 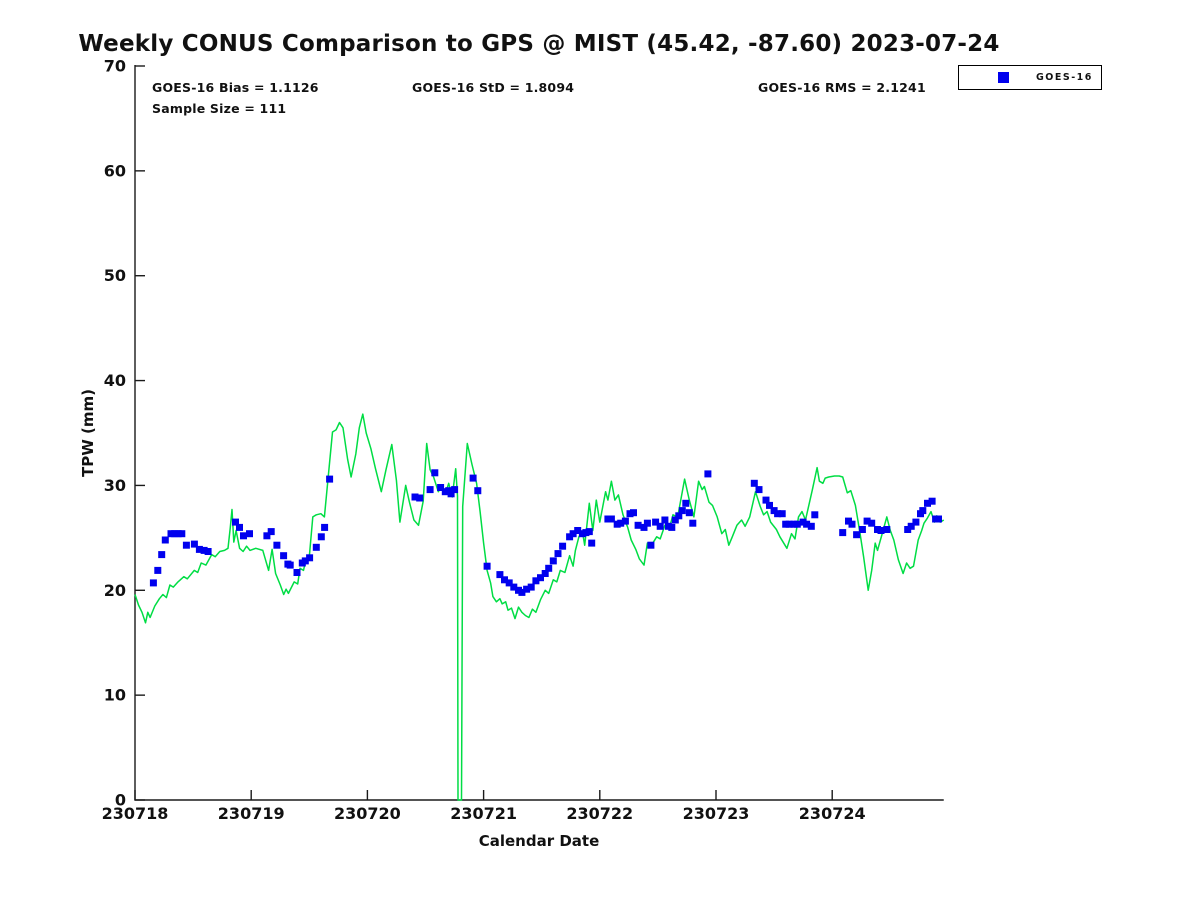 What do you see at coordinates (842, 87) in the screenshot?
I see `stat-rms: GOES-16 RMS = 2.1241` at bounding box center [842, 87].